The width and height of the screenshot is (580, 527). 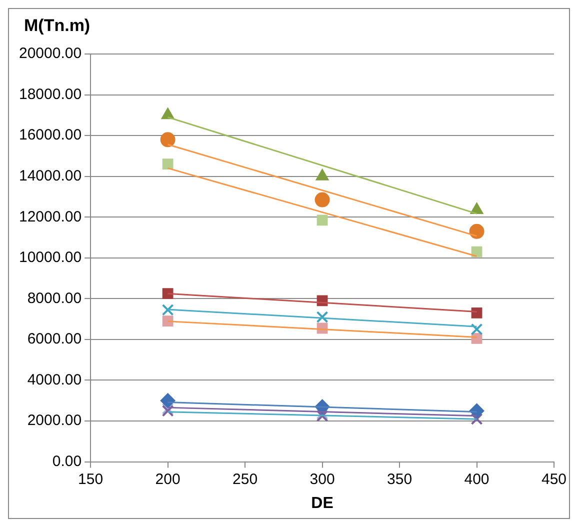 What do you see at coordinates (54, 421) in the screenshot?
I see `y-tick-label: 2000.00` at bounding box center [54, 421].